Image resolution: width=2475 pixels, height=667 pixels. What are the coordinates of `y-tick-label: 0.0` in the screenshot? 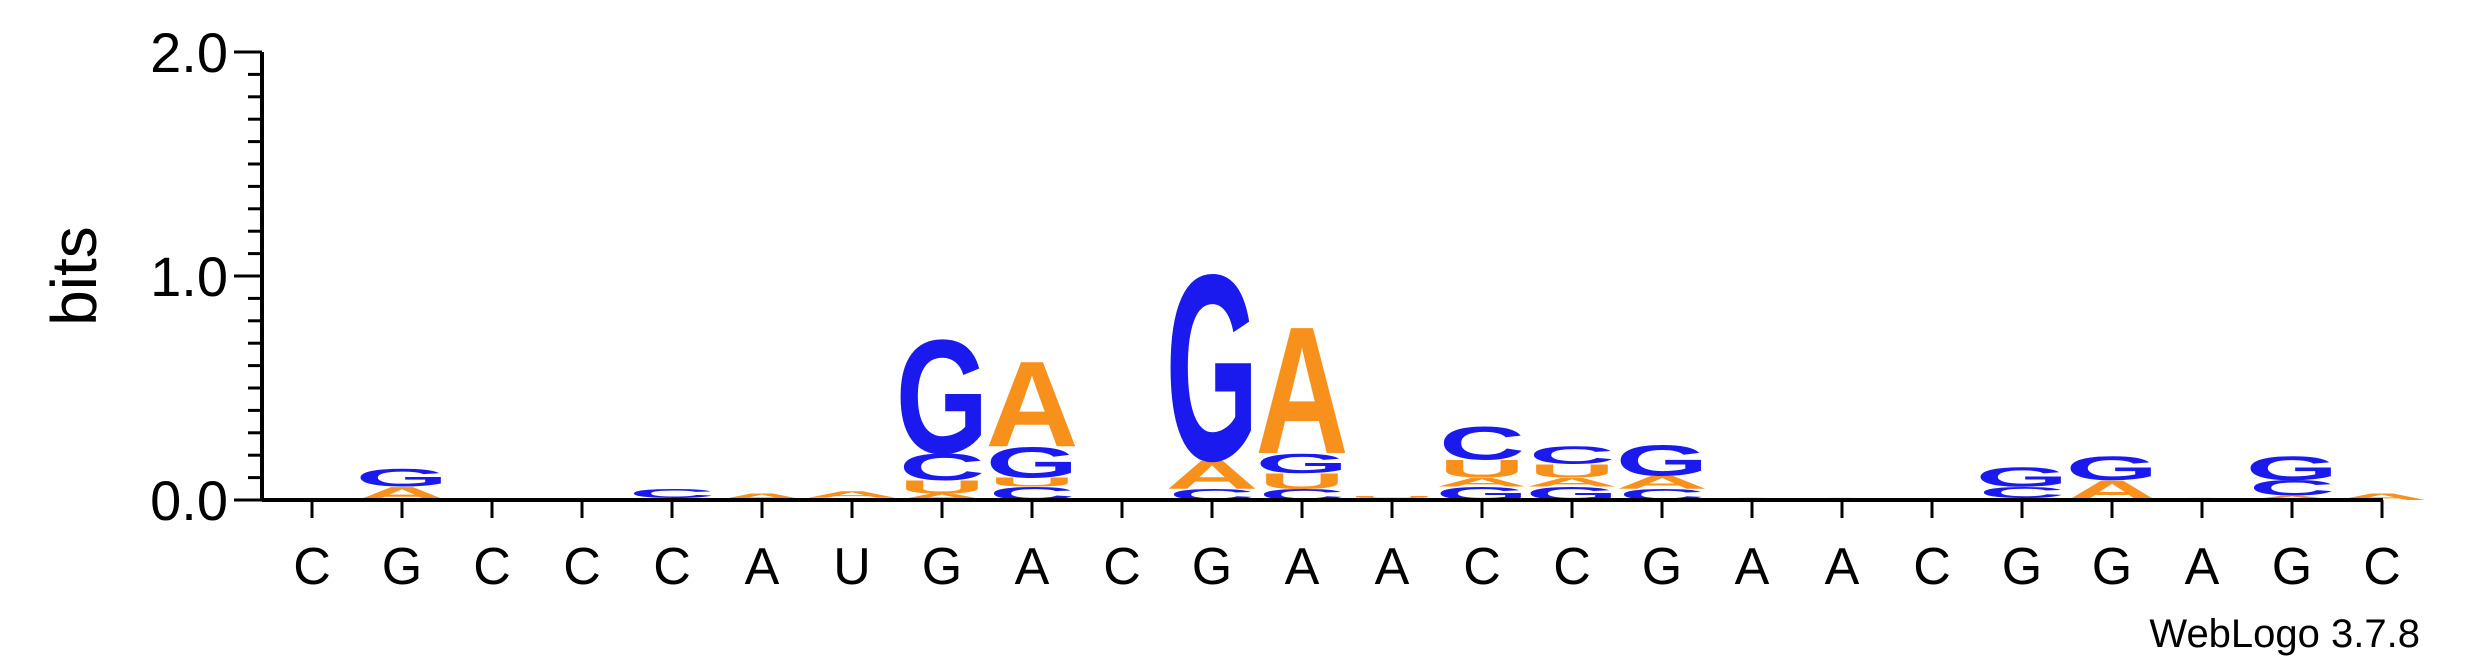 It's located at (189, 500).